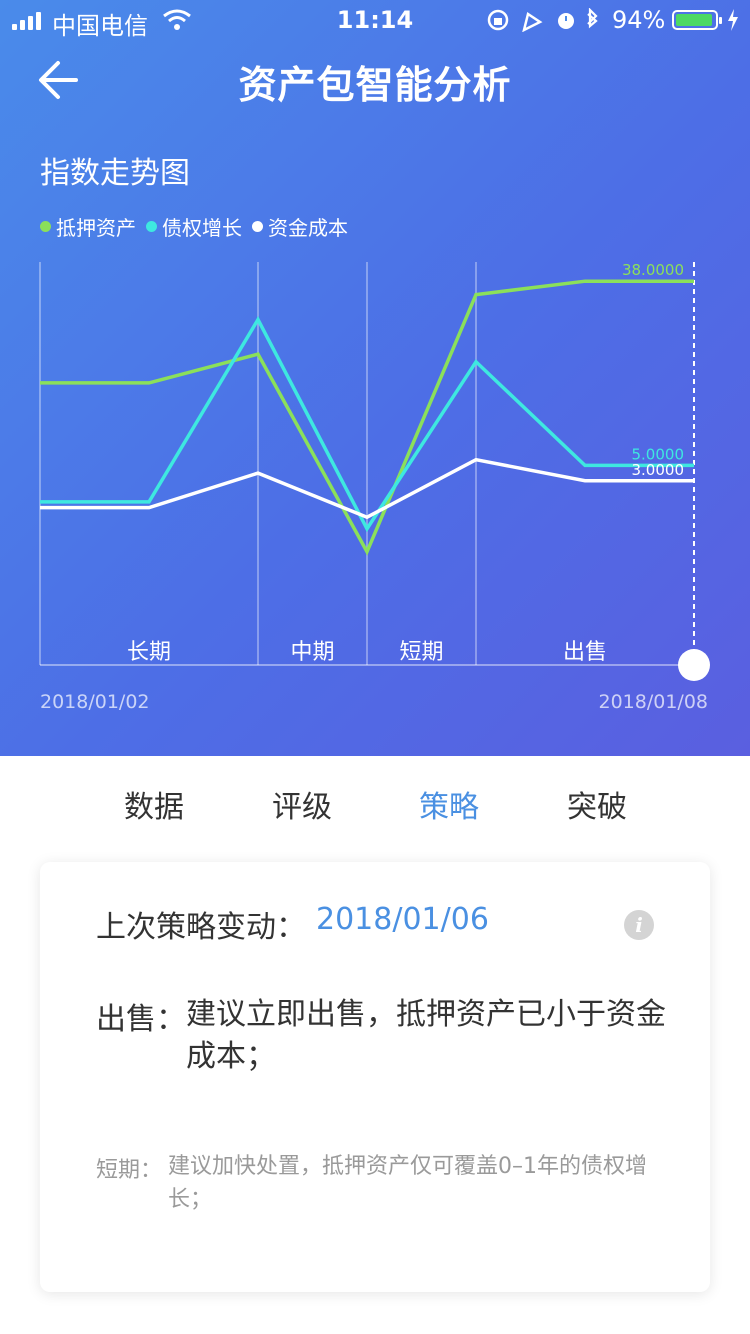 Image resolution: width=750 pixels, height=1334 pixels. I want to click on zone-label: 短期, so click(421, 652).